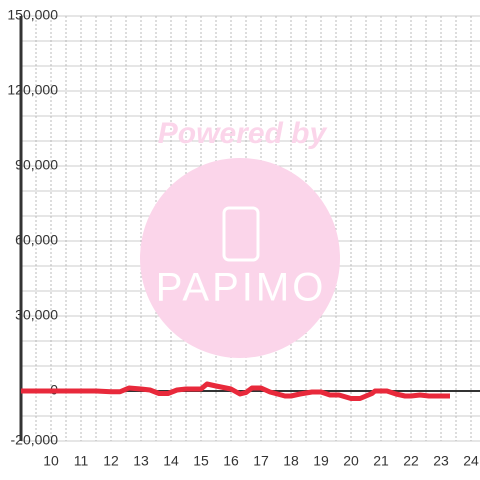  What do you see at coordinates (261, 461) in the screenshot?
I see `x-tick-label: 17` at bounding box center [261, 461].